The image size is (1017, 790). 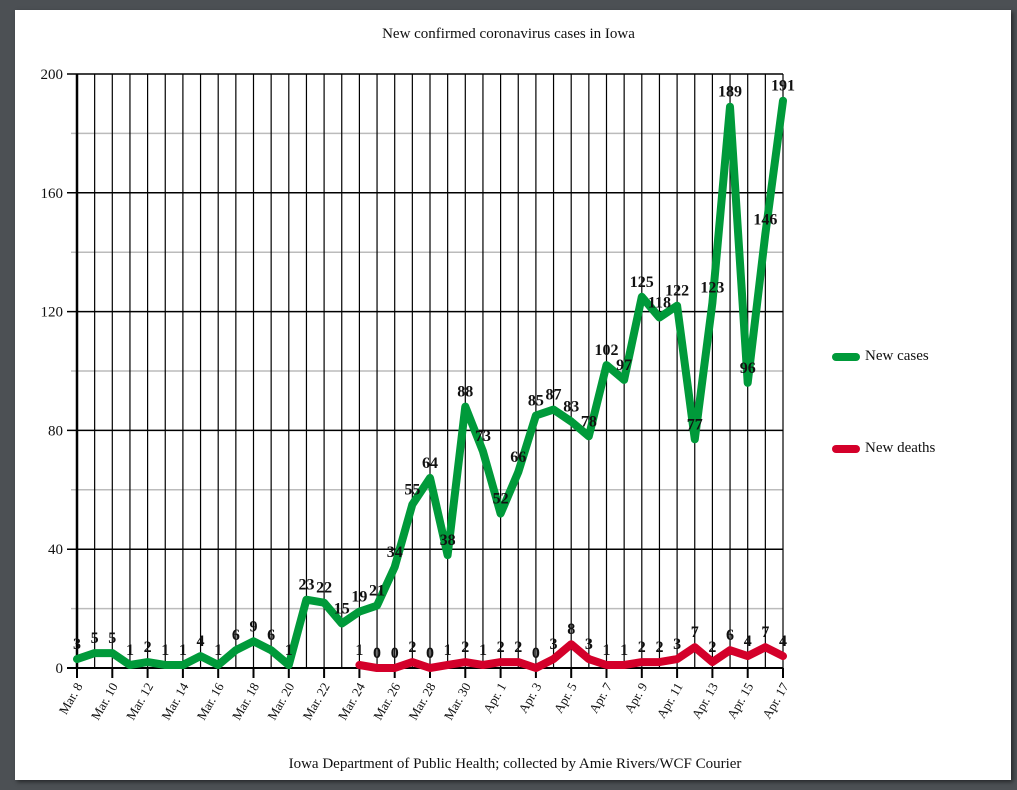 I want to click on y-tick-label: 80, so click(x=55, y=431).